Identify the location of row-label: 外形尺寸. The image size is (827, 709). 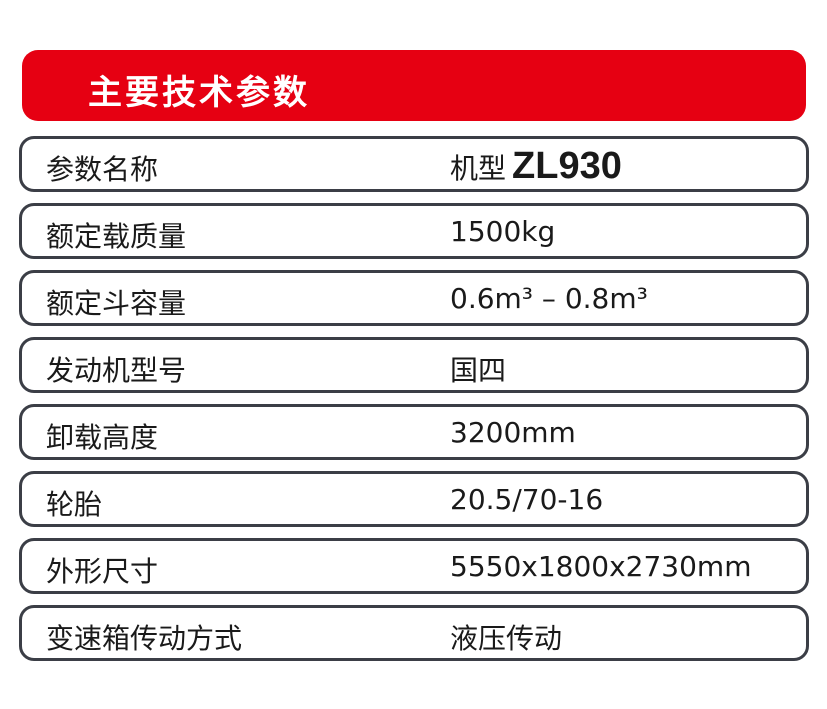
(102, 571).